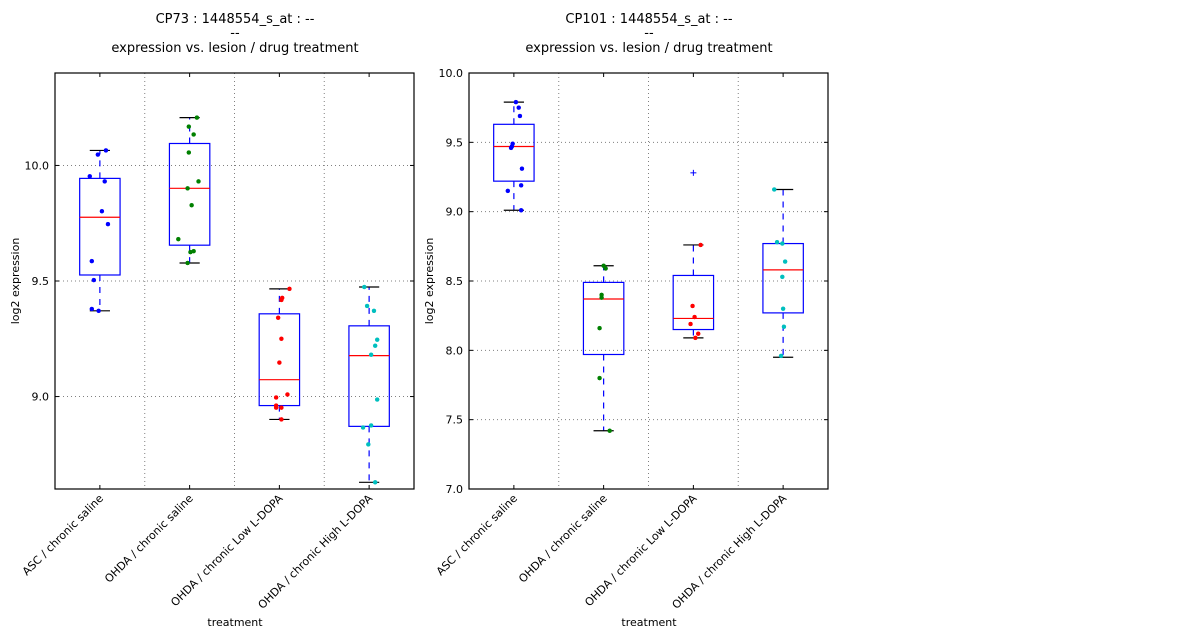  I want to click on y-tick-label: 7.5, so click(455, 420).